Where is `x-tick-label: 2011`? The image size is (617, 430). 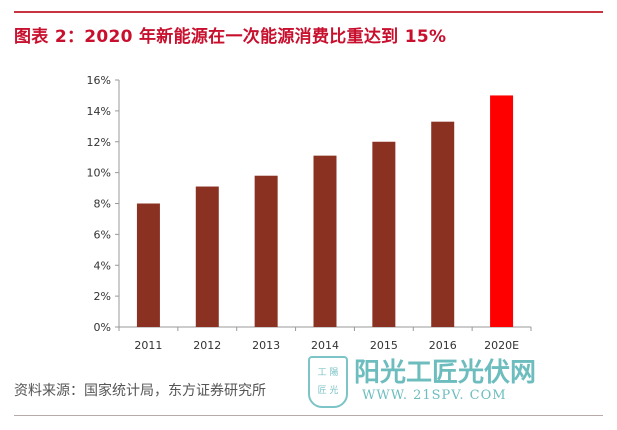 x-tick-label: 2011 is located at coordinates (148, 345).